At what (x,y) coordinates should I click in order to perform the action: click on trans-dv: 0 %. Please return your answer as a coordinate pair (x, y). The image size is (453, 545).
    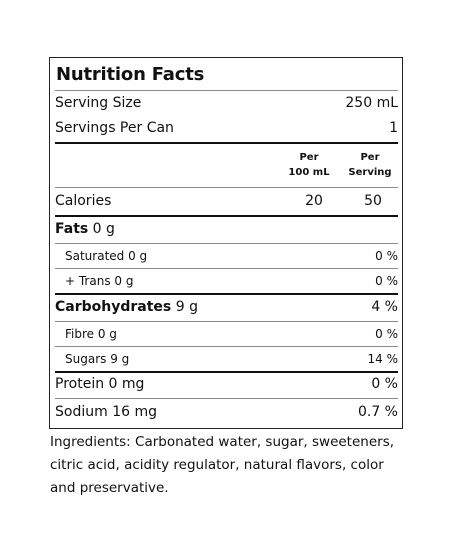
    Looking at the image, I should click on (386, 281).